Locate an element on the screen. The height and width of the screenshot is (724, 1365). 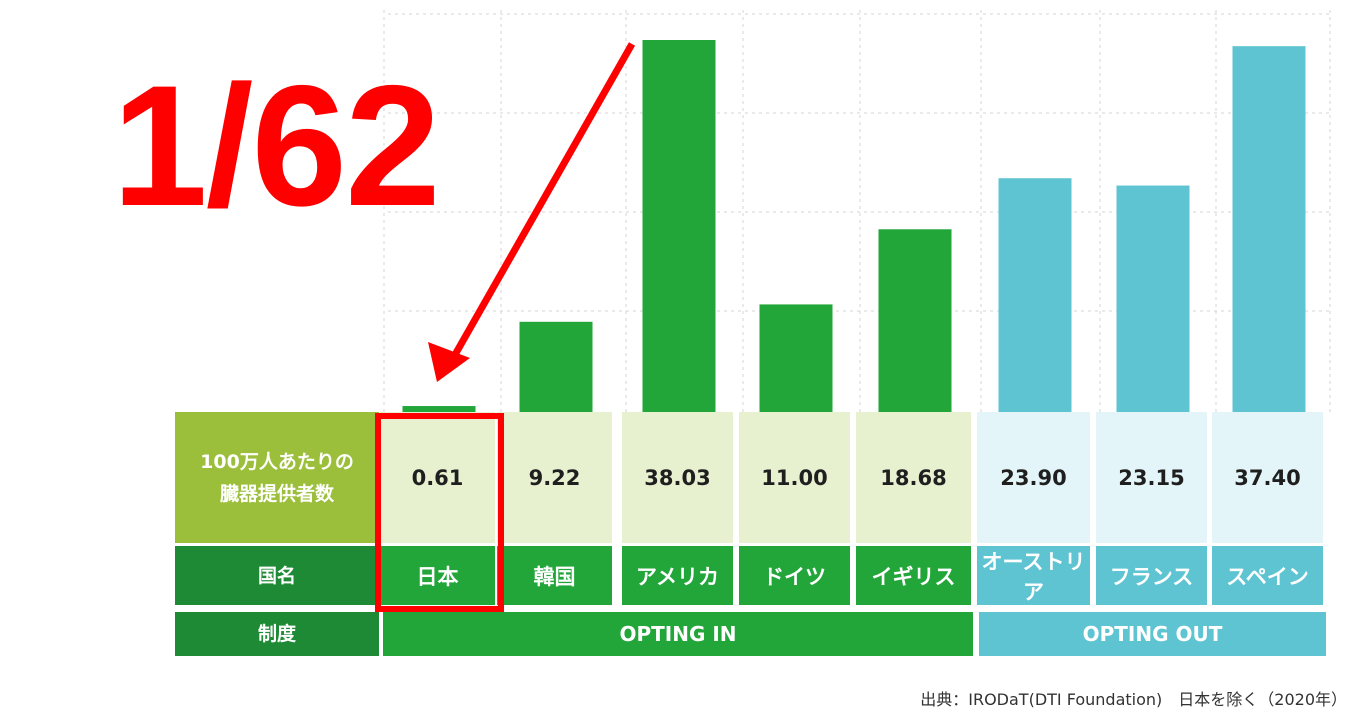
row-header-value: 100万人あたりの 臓器提供者数 is located at coordinates (277, 477).